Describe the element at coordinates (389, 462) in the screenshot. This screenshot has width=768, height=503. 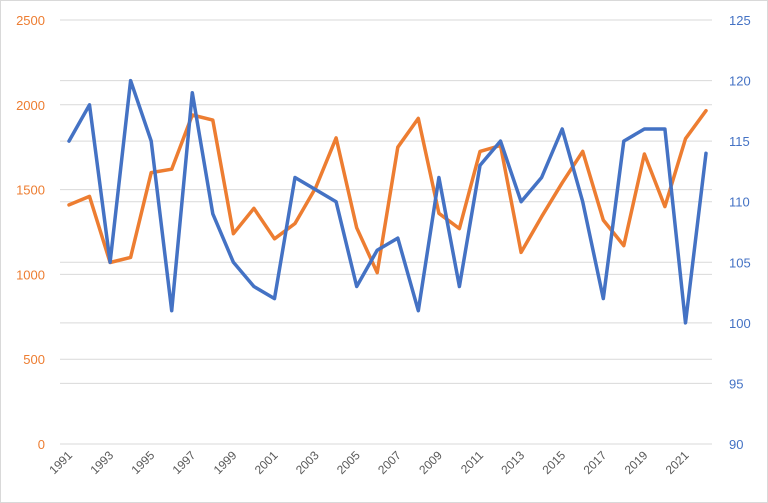
I see `x-tick-label: 2007` at that location.